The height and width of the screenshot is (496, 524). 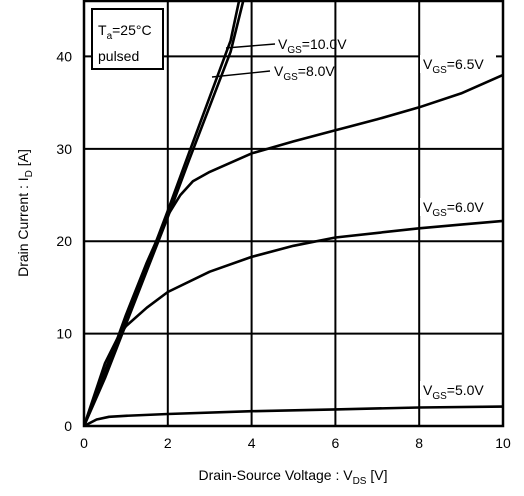 What do you see at coordinates (64, 149) in the screenshot?
I see `y-tick-label: 30` at bounding box center [64, 149].